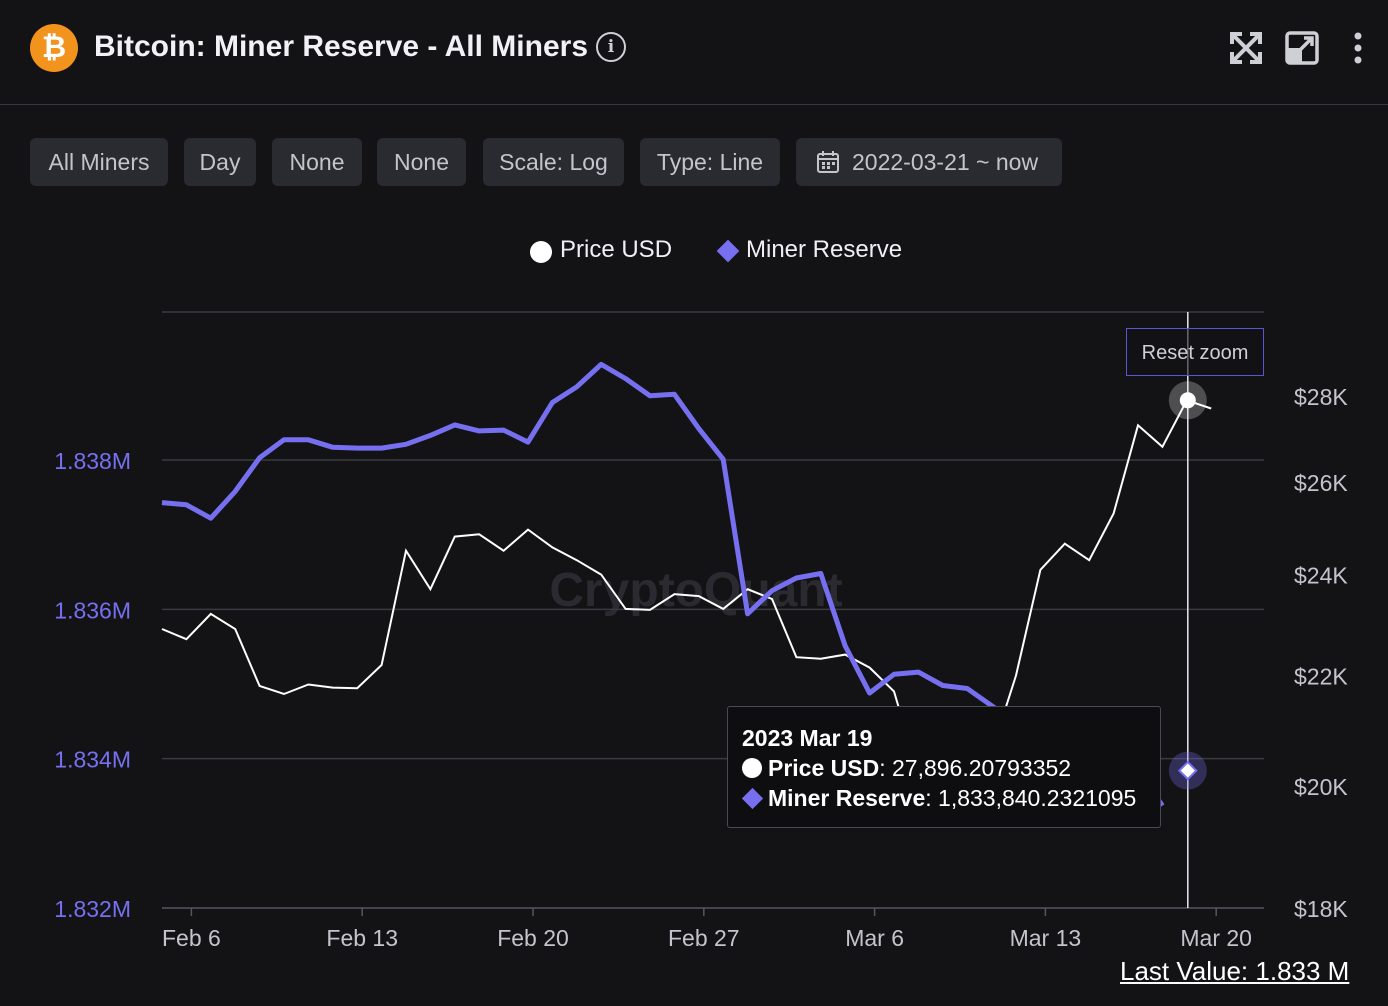 The height and width of the screenshot is (1006, 1388). Describe the element at coordinates (874, 938) in the screenshot. I see `x-axis-tick-label: Mar 6` at that location.